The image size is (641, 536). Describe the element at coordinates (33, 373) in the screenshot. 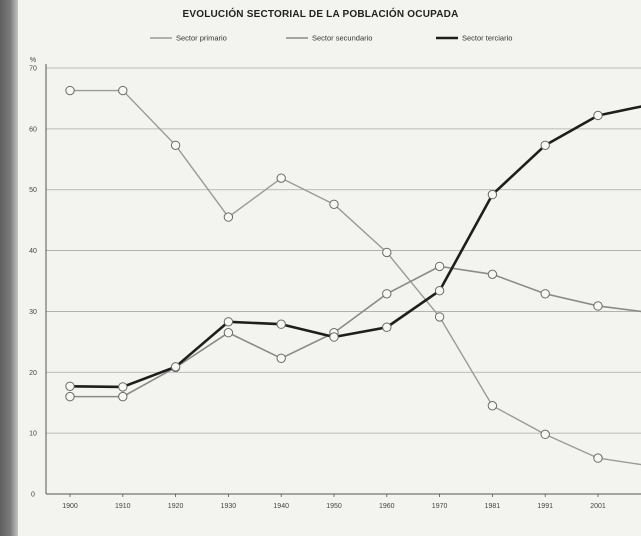

I see `y-tick-label: 20` at that location.